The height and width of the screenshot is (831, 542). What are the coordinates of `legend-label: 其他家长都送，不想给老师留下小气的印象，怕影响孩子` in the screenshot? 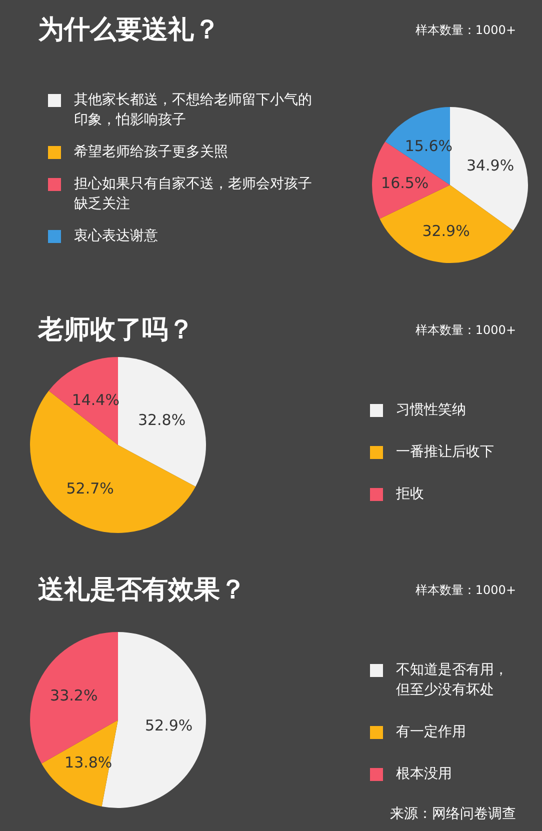 It's located at (193, 110).